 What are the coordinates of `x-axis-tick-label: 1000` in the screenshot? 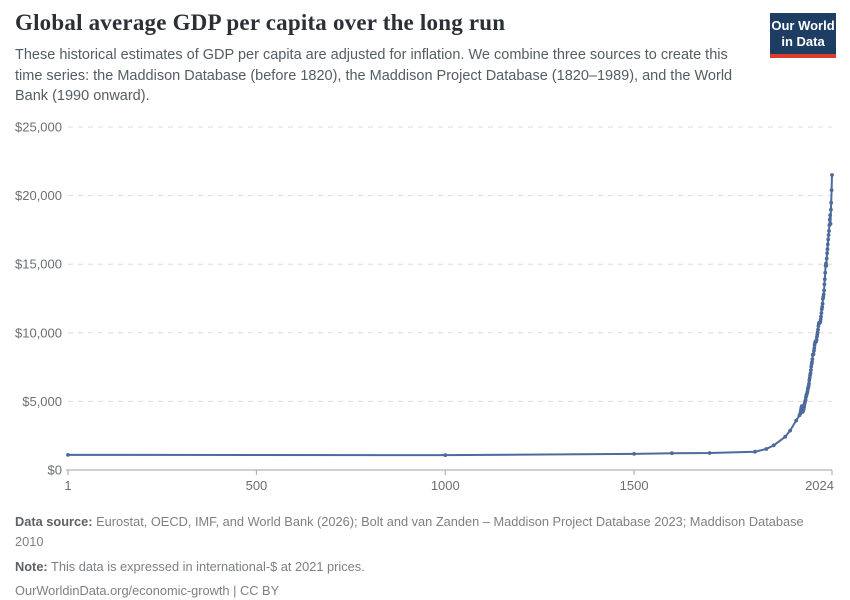 It's located at (445, 485).